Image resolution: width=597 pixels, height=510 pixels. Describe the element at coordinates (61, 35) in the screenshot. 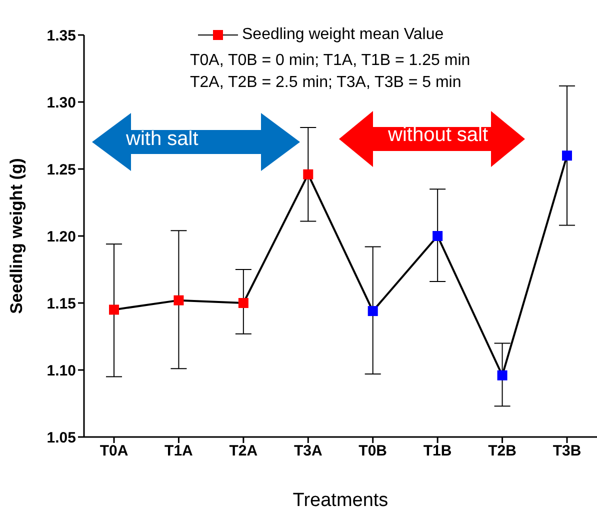

I see `y-tick-label: 1.35` at that location.